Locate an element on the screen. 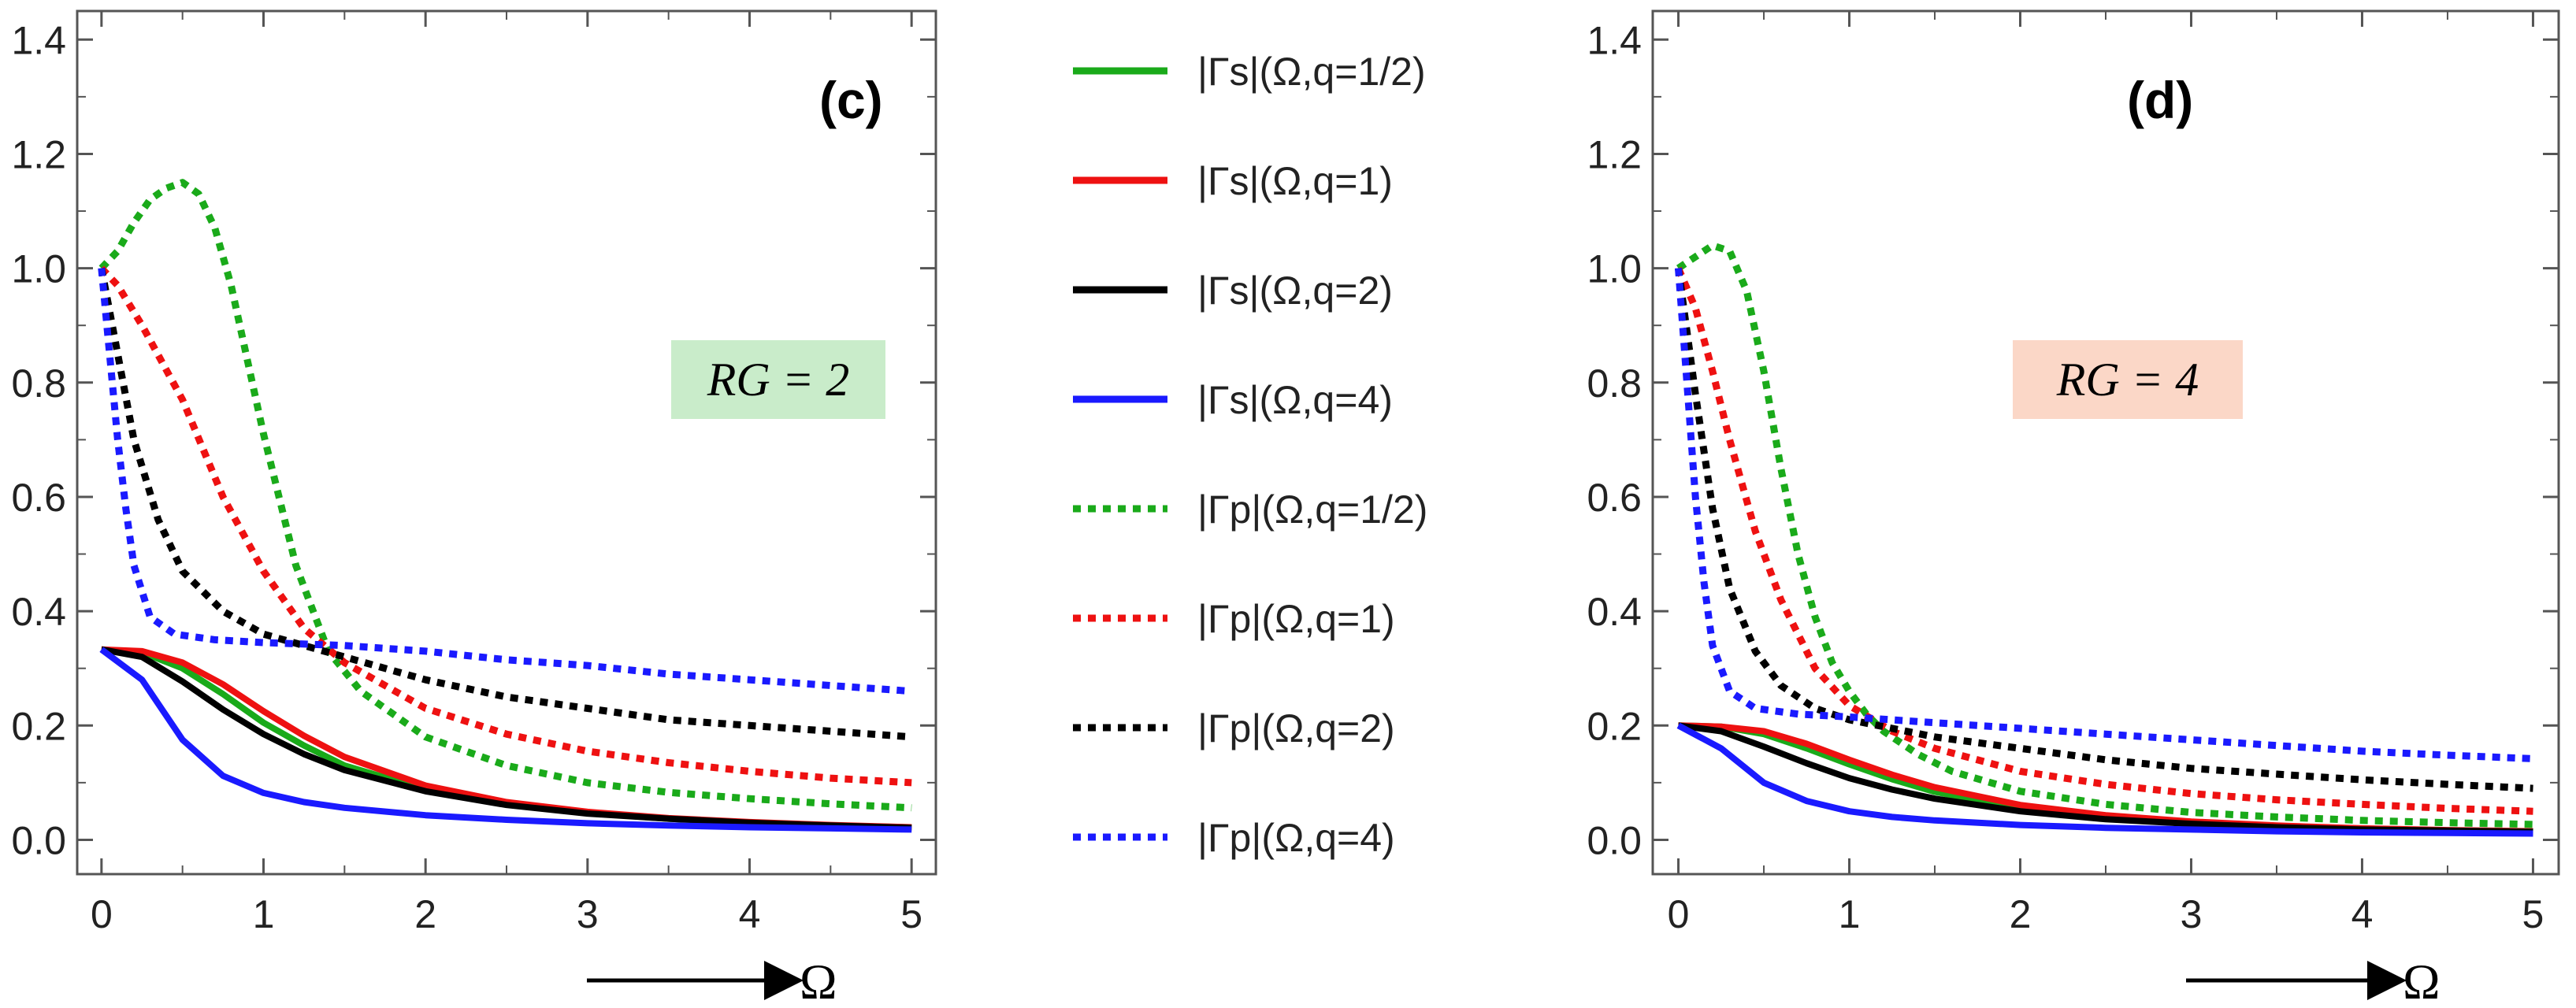 Image resolution: width=2576 pixels, height=1008 pixels. series-line-s-q-2-solid is located at coordinates (506, 739).